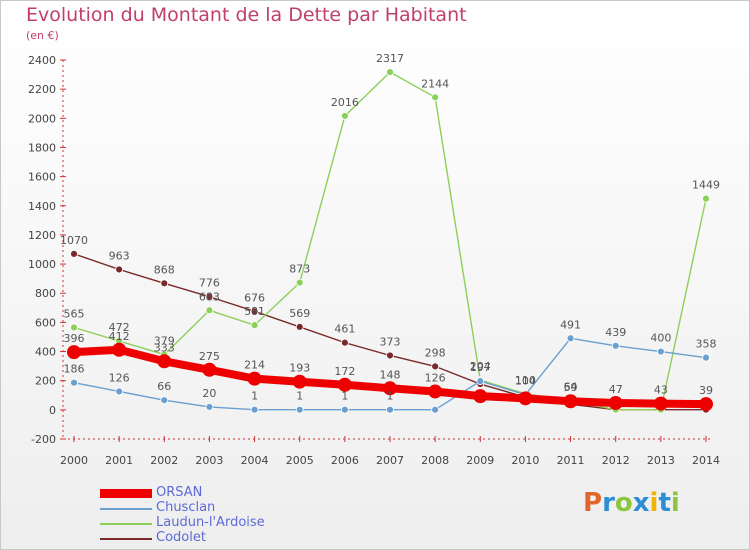  I want to click on data-label-orsan: 396, so click(74, 338).